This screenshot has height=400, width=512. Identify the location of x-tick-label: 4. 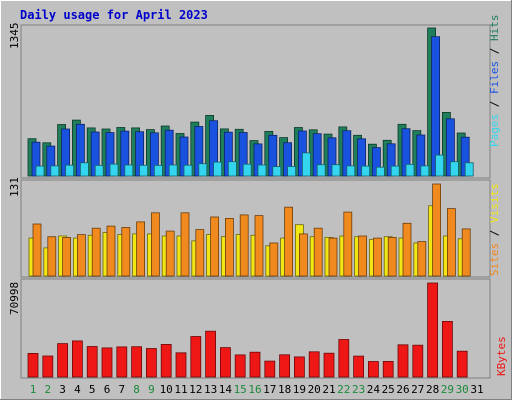
(77, 389).